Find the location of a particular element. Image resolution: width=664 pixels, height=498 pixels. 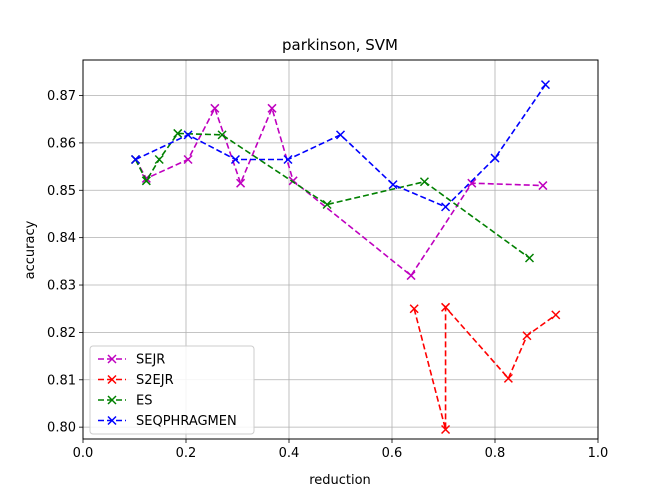

legend-entry-es: ES is located at coordinates (125, 401).